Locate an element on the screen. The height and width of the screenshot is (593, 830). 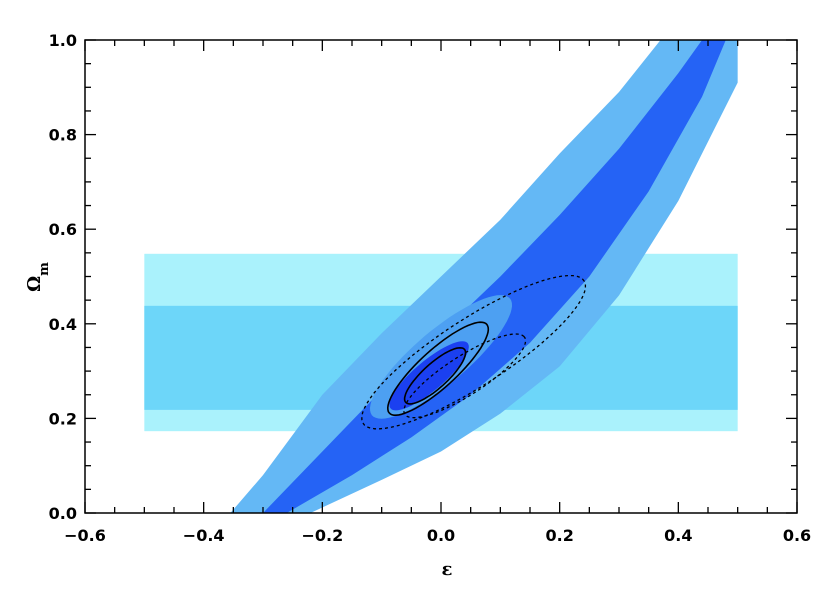
solid-contour-outer is located at coordinates (438, 368).